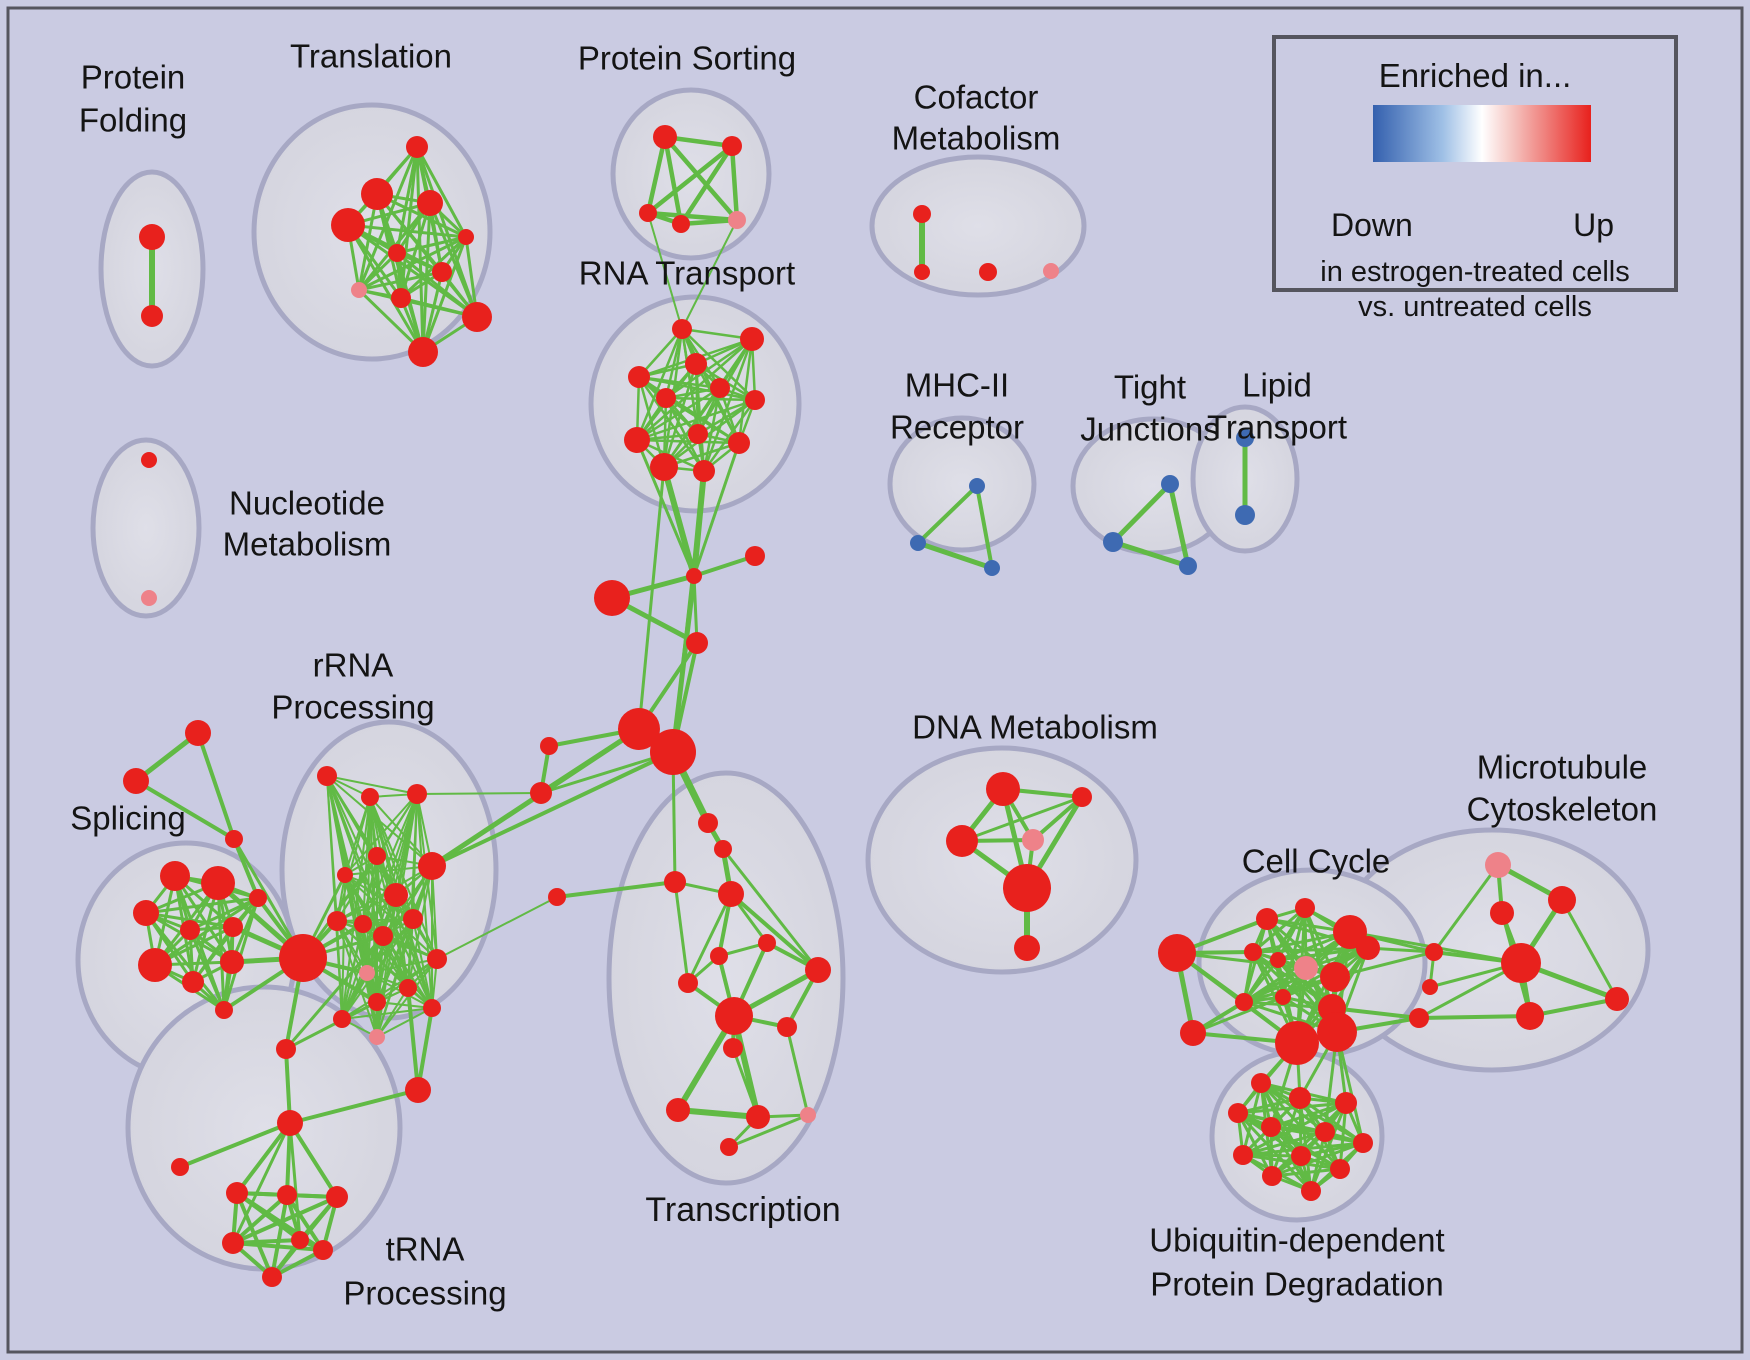 Image resolution: width=1750 pixels, height=1360 pixels. What do you see at coordinates (1337, 1032) in the screenshot?
I see `gene-set-node-cc14` at bounding box center [1337, 1032].